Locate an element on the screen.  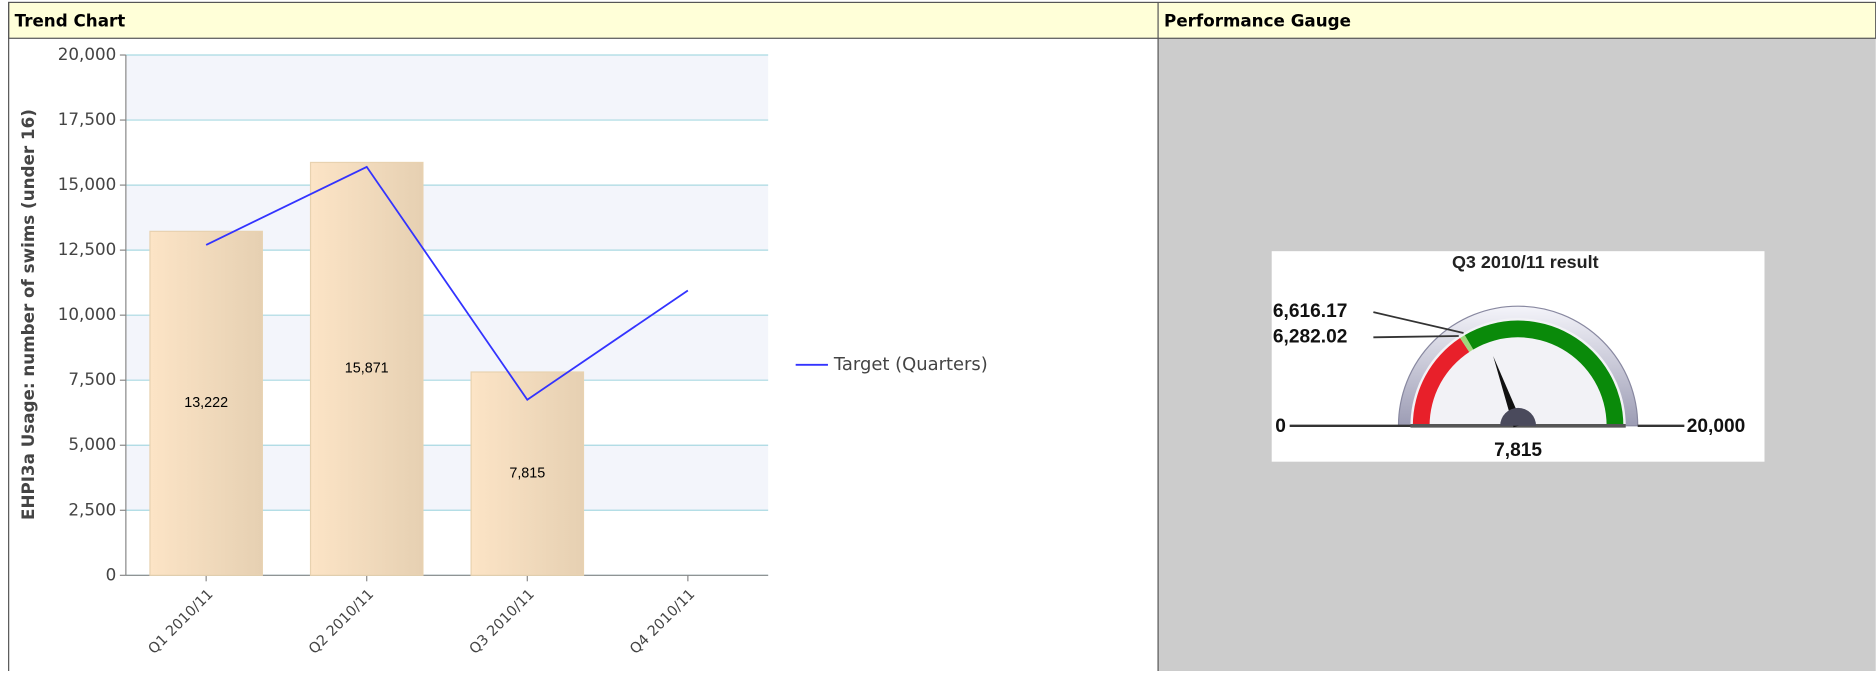
header-row is located at coordinates (942, 20).